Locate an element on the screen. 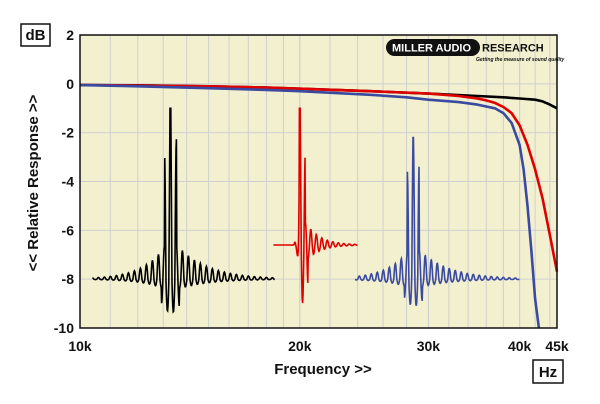  y-tick-label: 0 is located at coordinates (70, 84).